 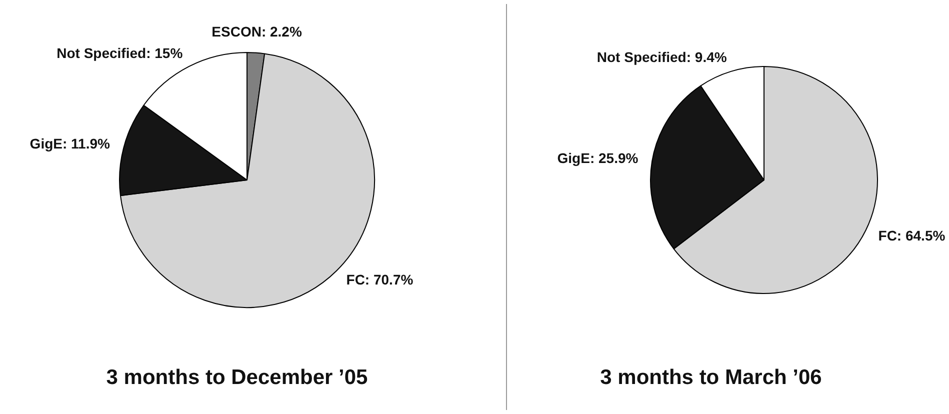 I want to click on slice-label: GigE: 11.9%, so click(x=70, y=144).